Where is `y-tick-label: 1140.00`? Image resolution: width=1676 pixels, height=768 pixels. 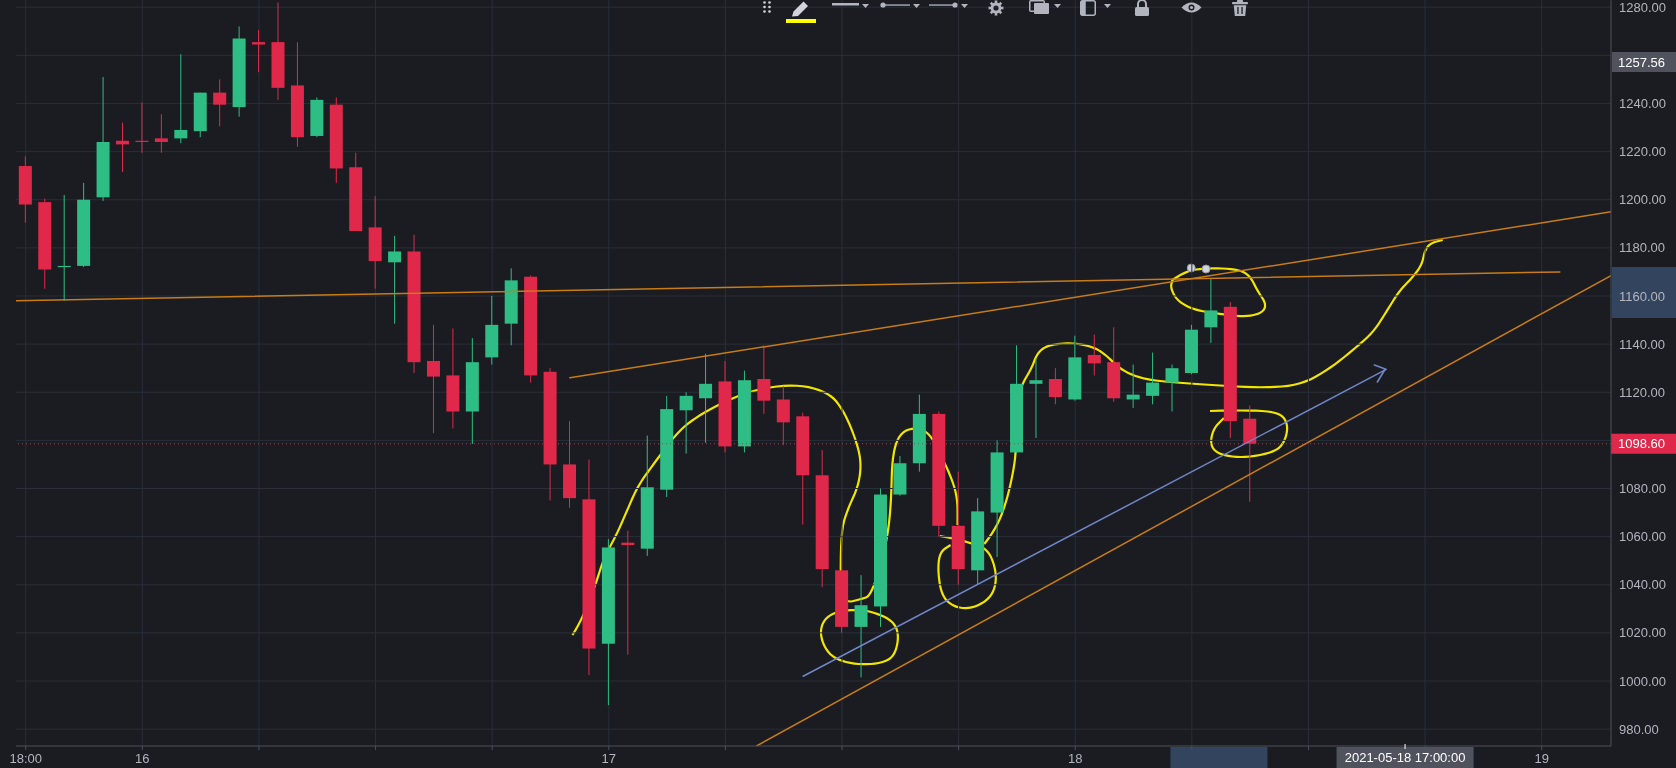 y-tick-label: 1140.00 is located at coordinates (1642, 344).